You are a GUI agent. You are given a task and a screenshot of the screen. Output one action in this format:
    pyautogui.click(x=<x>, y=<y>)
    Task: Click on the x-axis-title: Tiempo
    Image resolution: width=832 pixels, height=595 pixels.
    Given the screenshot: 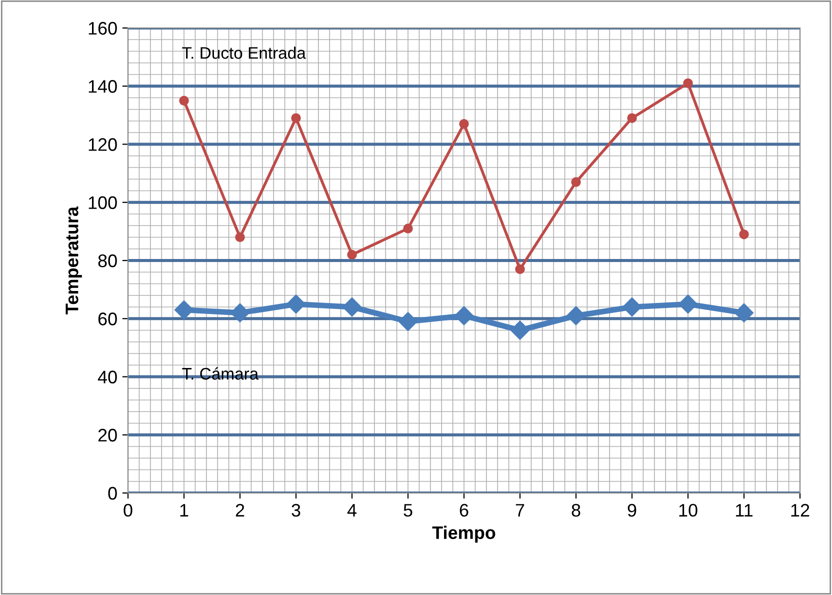 What is the action you would take?
    pyautogui.click(x=464, y=534)
    